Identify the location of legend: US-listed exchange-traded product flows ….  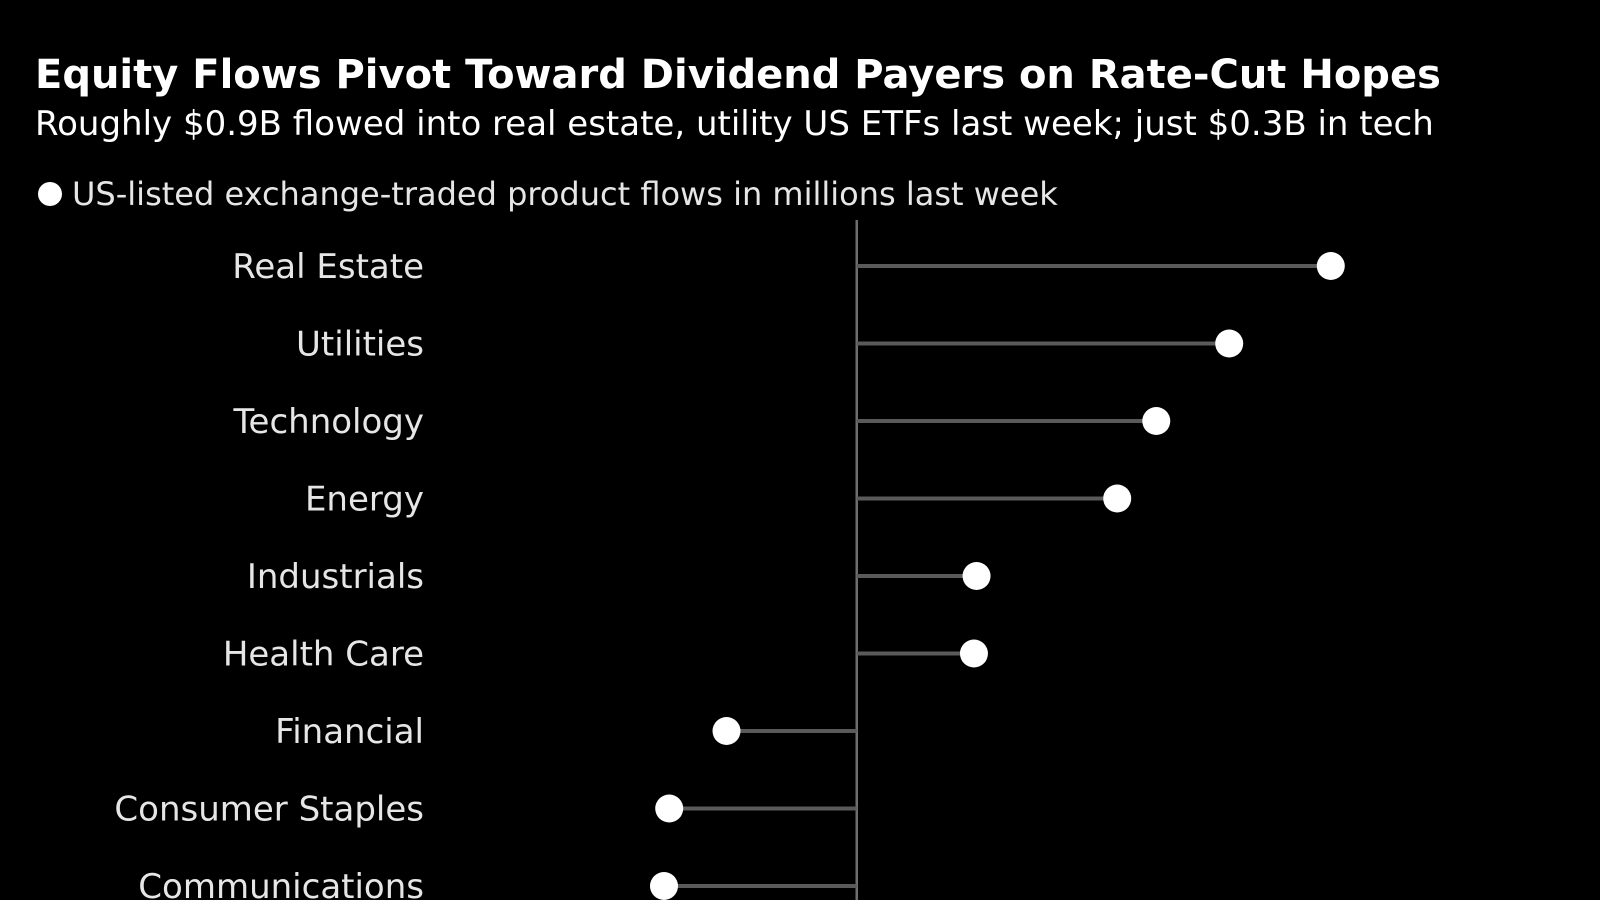
(548, 194).